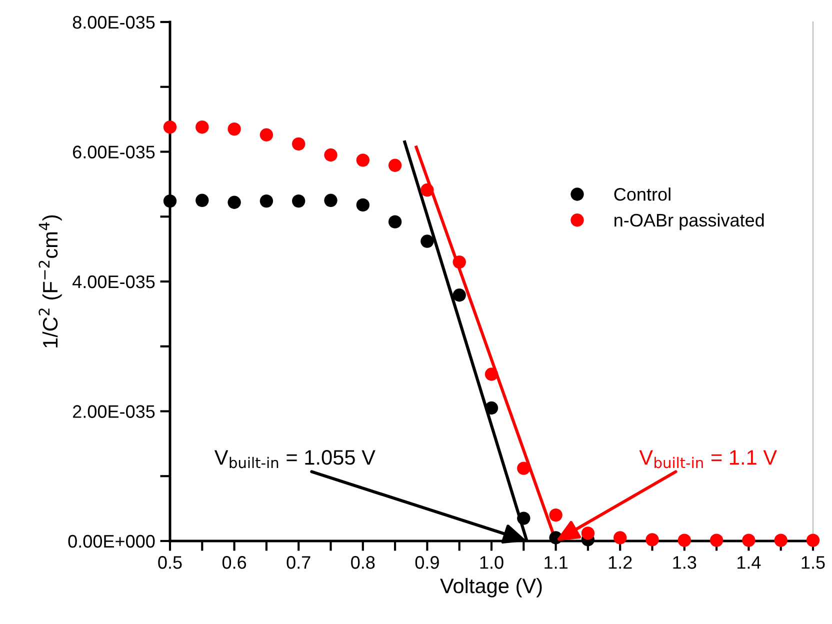 This screenshot has height=624, width=832. I want to click on x-tick-label: 0.7, so click(298, 562).